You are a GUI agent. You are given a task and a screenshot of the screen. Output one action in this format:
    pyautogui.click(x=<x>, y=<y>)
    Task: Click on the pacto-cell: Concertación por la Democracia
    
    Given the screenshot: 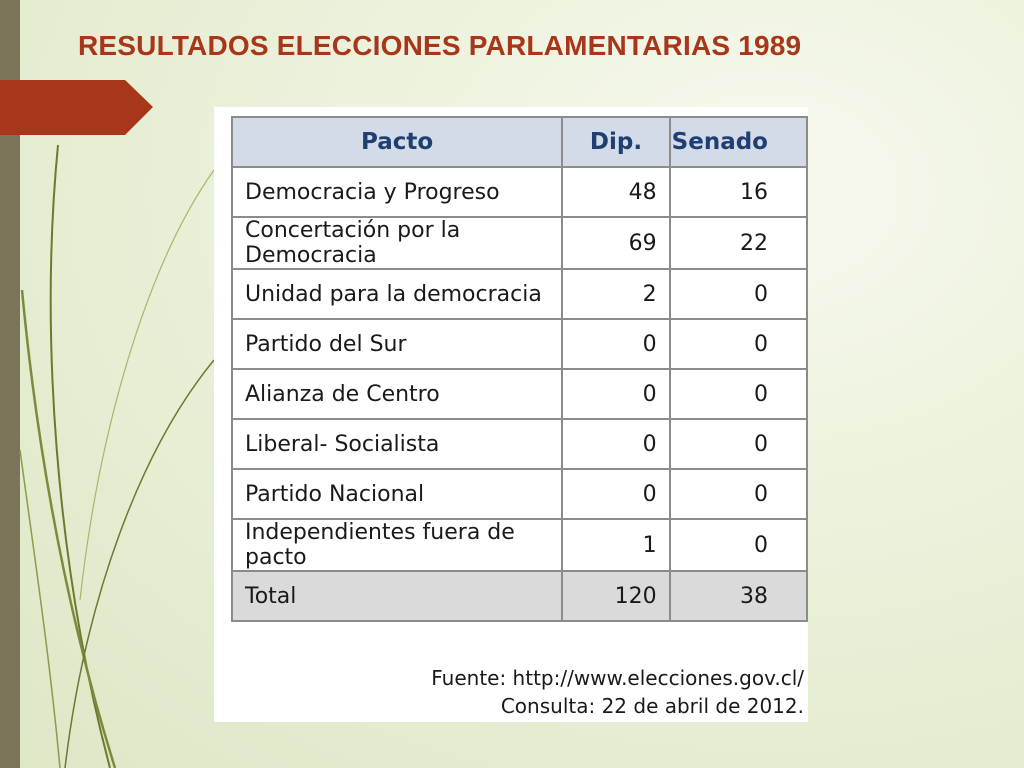 What is the action you would take?
    pyautogui.click(x=397, y=243)
    